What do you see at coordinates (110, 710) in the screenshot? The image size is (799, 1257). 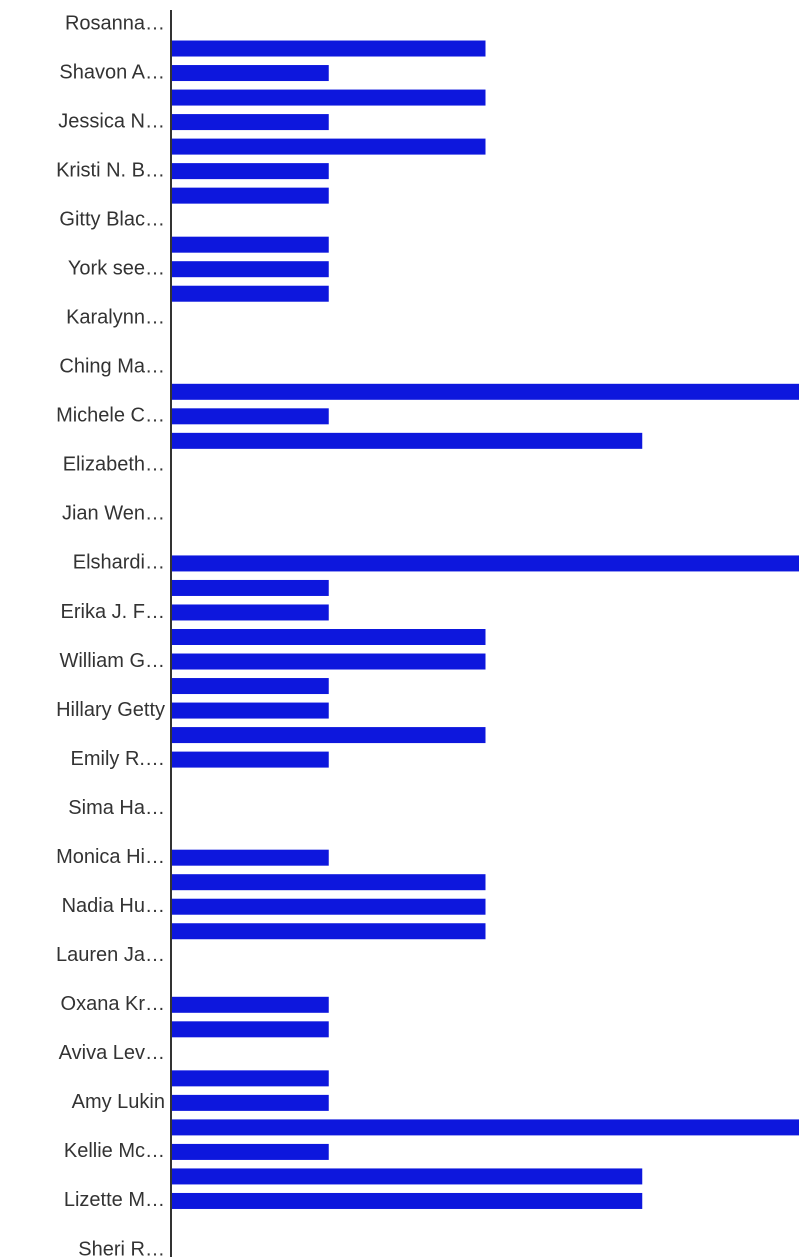 I see `y-tick-label: Hillary Getty` at bounding box center [110, 710].